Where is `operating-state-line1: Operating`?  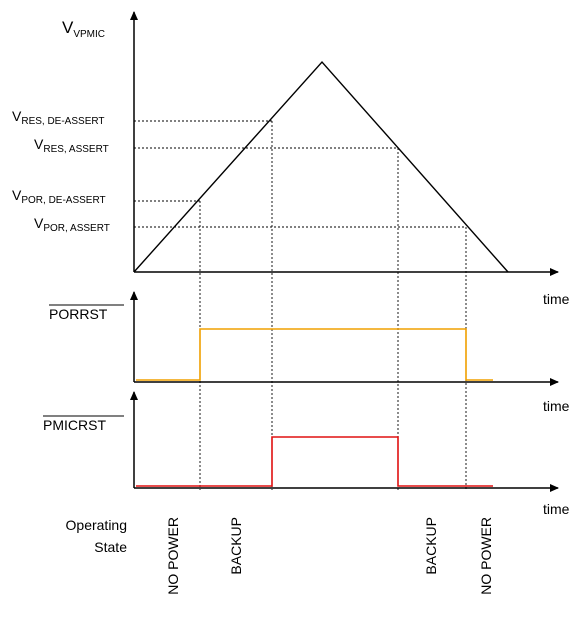
operating-state-line1: Operating is located at coordinates (96, 525).